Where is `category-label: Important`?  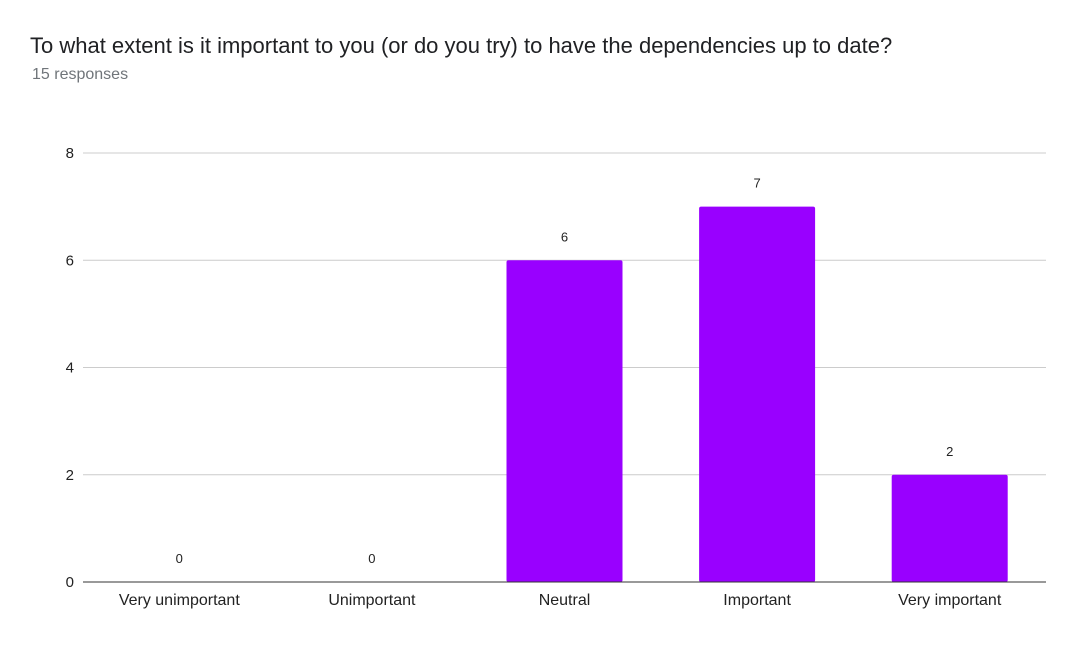 category-label: Important is located at coordinates (757, 600).